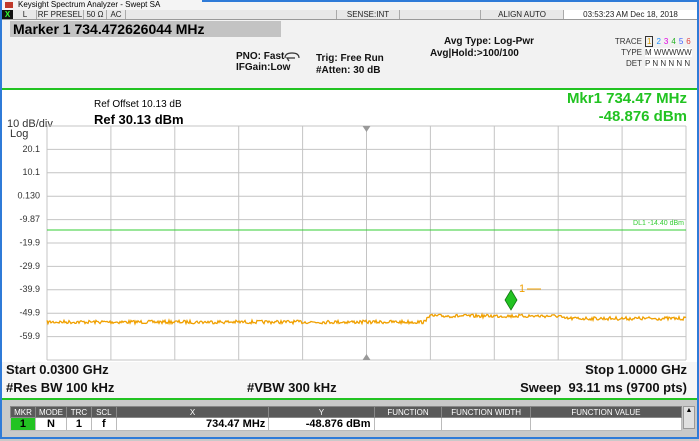 This screenshot has height=441, width=699. Describe the element at coordinates (60, 387) in the screenshot. I see `rbw: #Res BW 100 kHz` at that location.